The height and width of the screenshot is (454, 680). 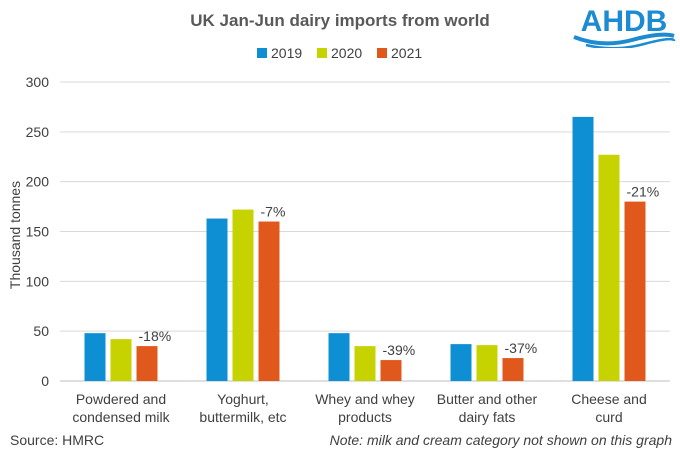 I want to click on ahdb-logo: AHDB, so click(x=624, y=26).